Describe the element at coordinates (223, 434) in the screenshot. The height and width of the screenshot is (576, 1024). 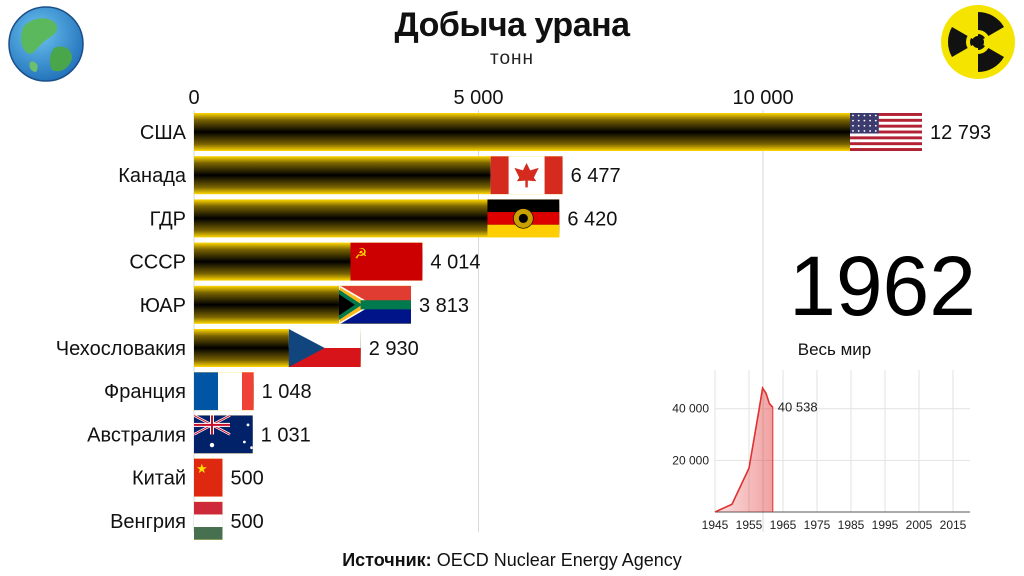
I see `flag-australia` at that location.